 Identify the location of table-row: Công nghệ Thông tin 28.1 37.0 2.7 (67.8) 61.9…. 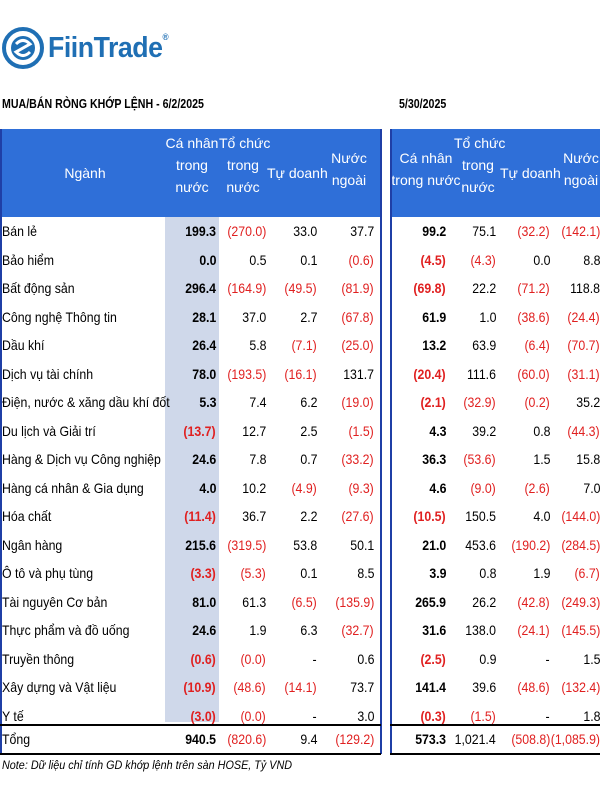
(300, 317).